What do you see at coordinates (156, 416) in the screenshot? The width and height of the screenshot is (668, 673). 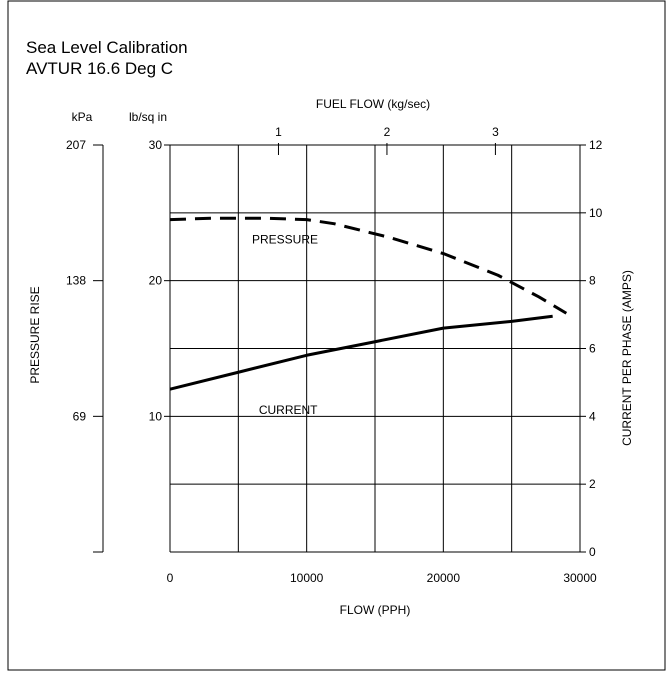 I see `psi-tick-label: 10` at bounding box center [156, 416].